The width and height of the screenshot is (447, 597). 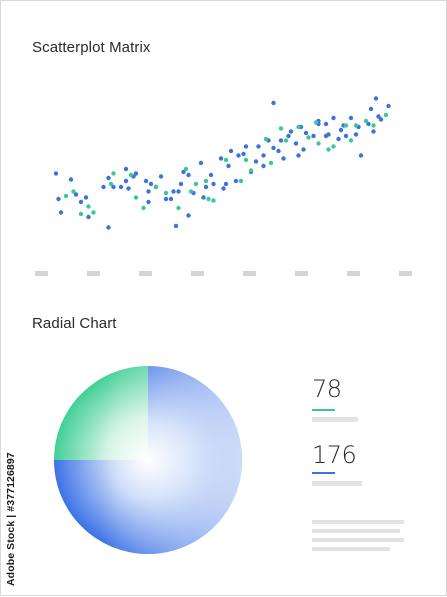 I want to click on radial-slices, so click(x=148, y=460).